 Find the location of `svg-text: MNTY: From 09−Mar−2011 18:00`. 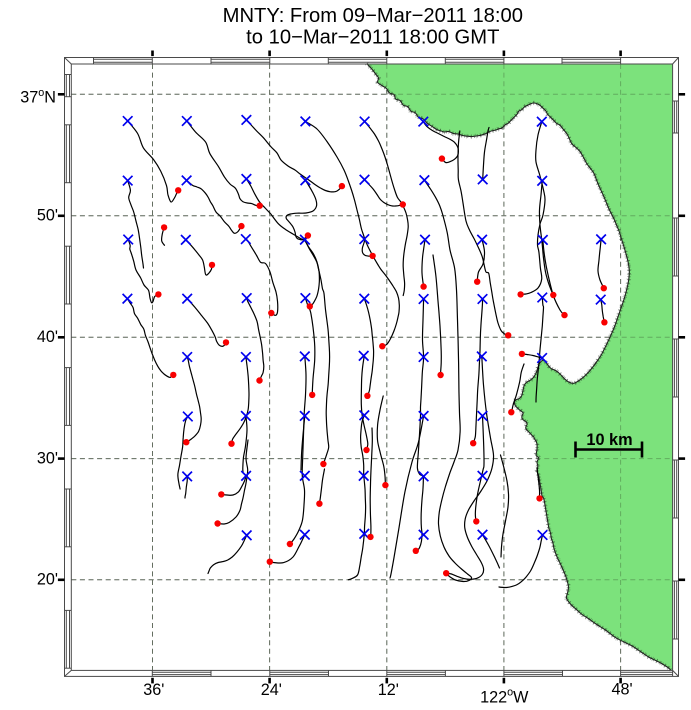

svg-text: MNTY: From 09−Mar−2011 18:00 is located at coordinates (373, 16).